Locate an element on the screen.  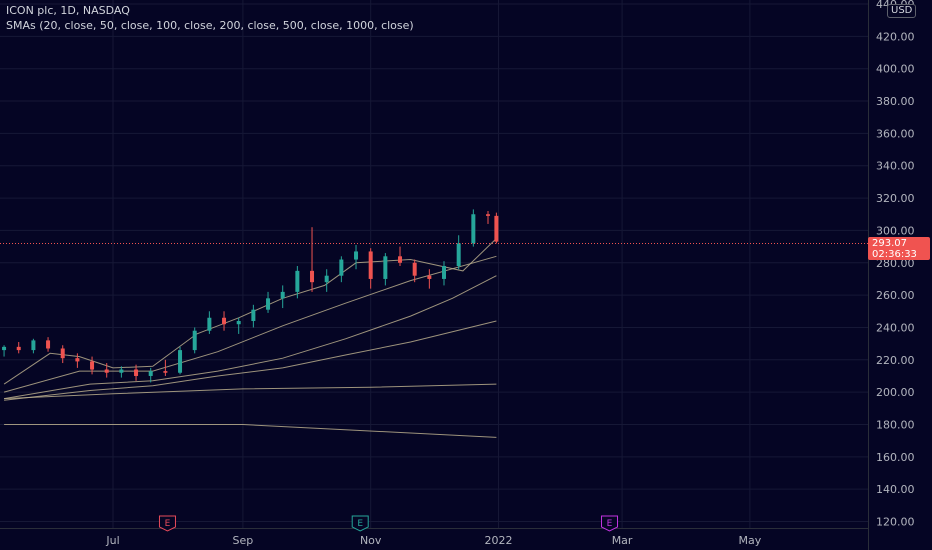
price-tick-label: 280.00 is located at coordinates (895, 263).